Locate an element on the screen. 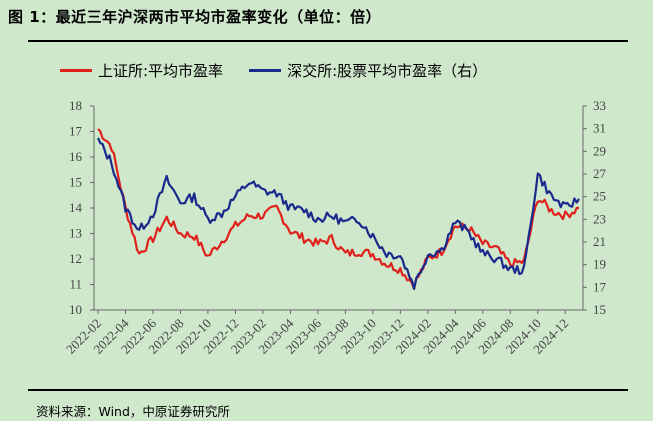  y-left-tick-label: 10 is located at coordinates (75, 309).